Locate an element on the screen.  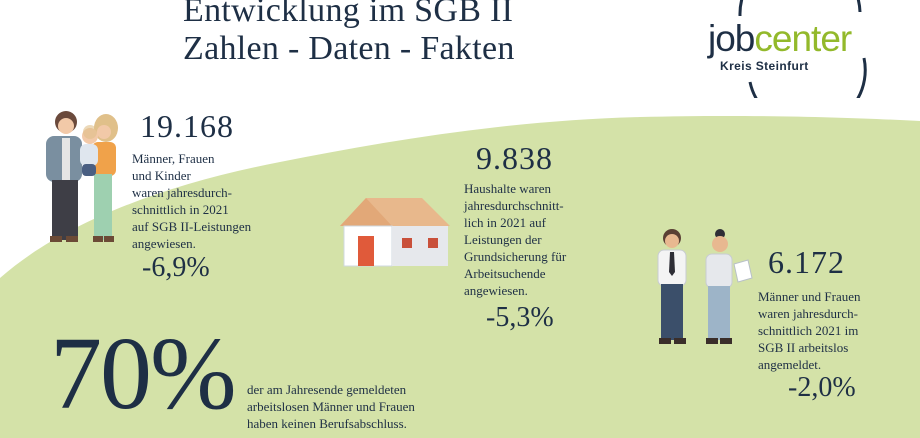
stat1-line: schnittlich in 2021 is located at coordinates (180, 209).